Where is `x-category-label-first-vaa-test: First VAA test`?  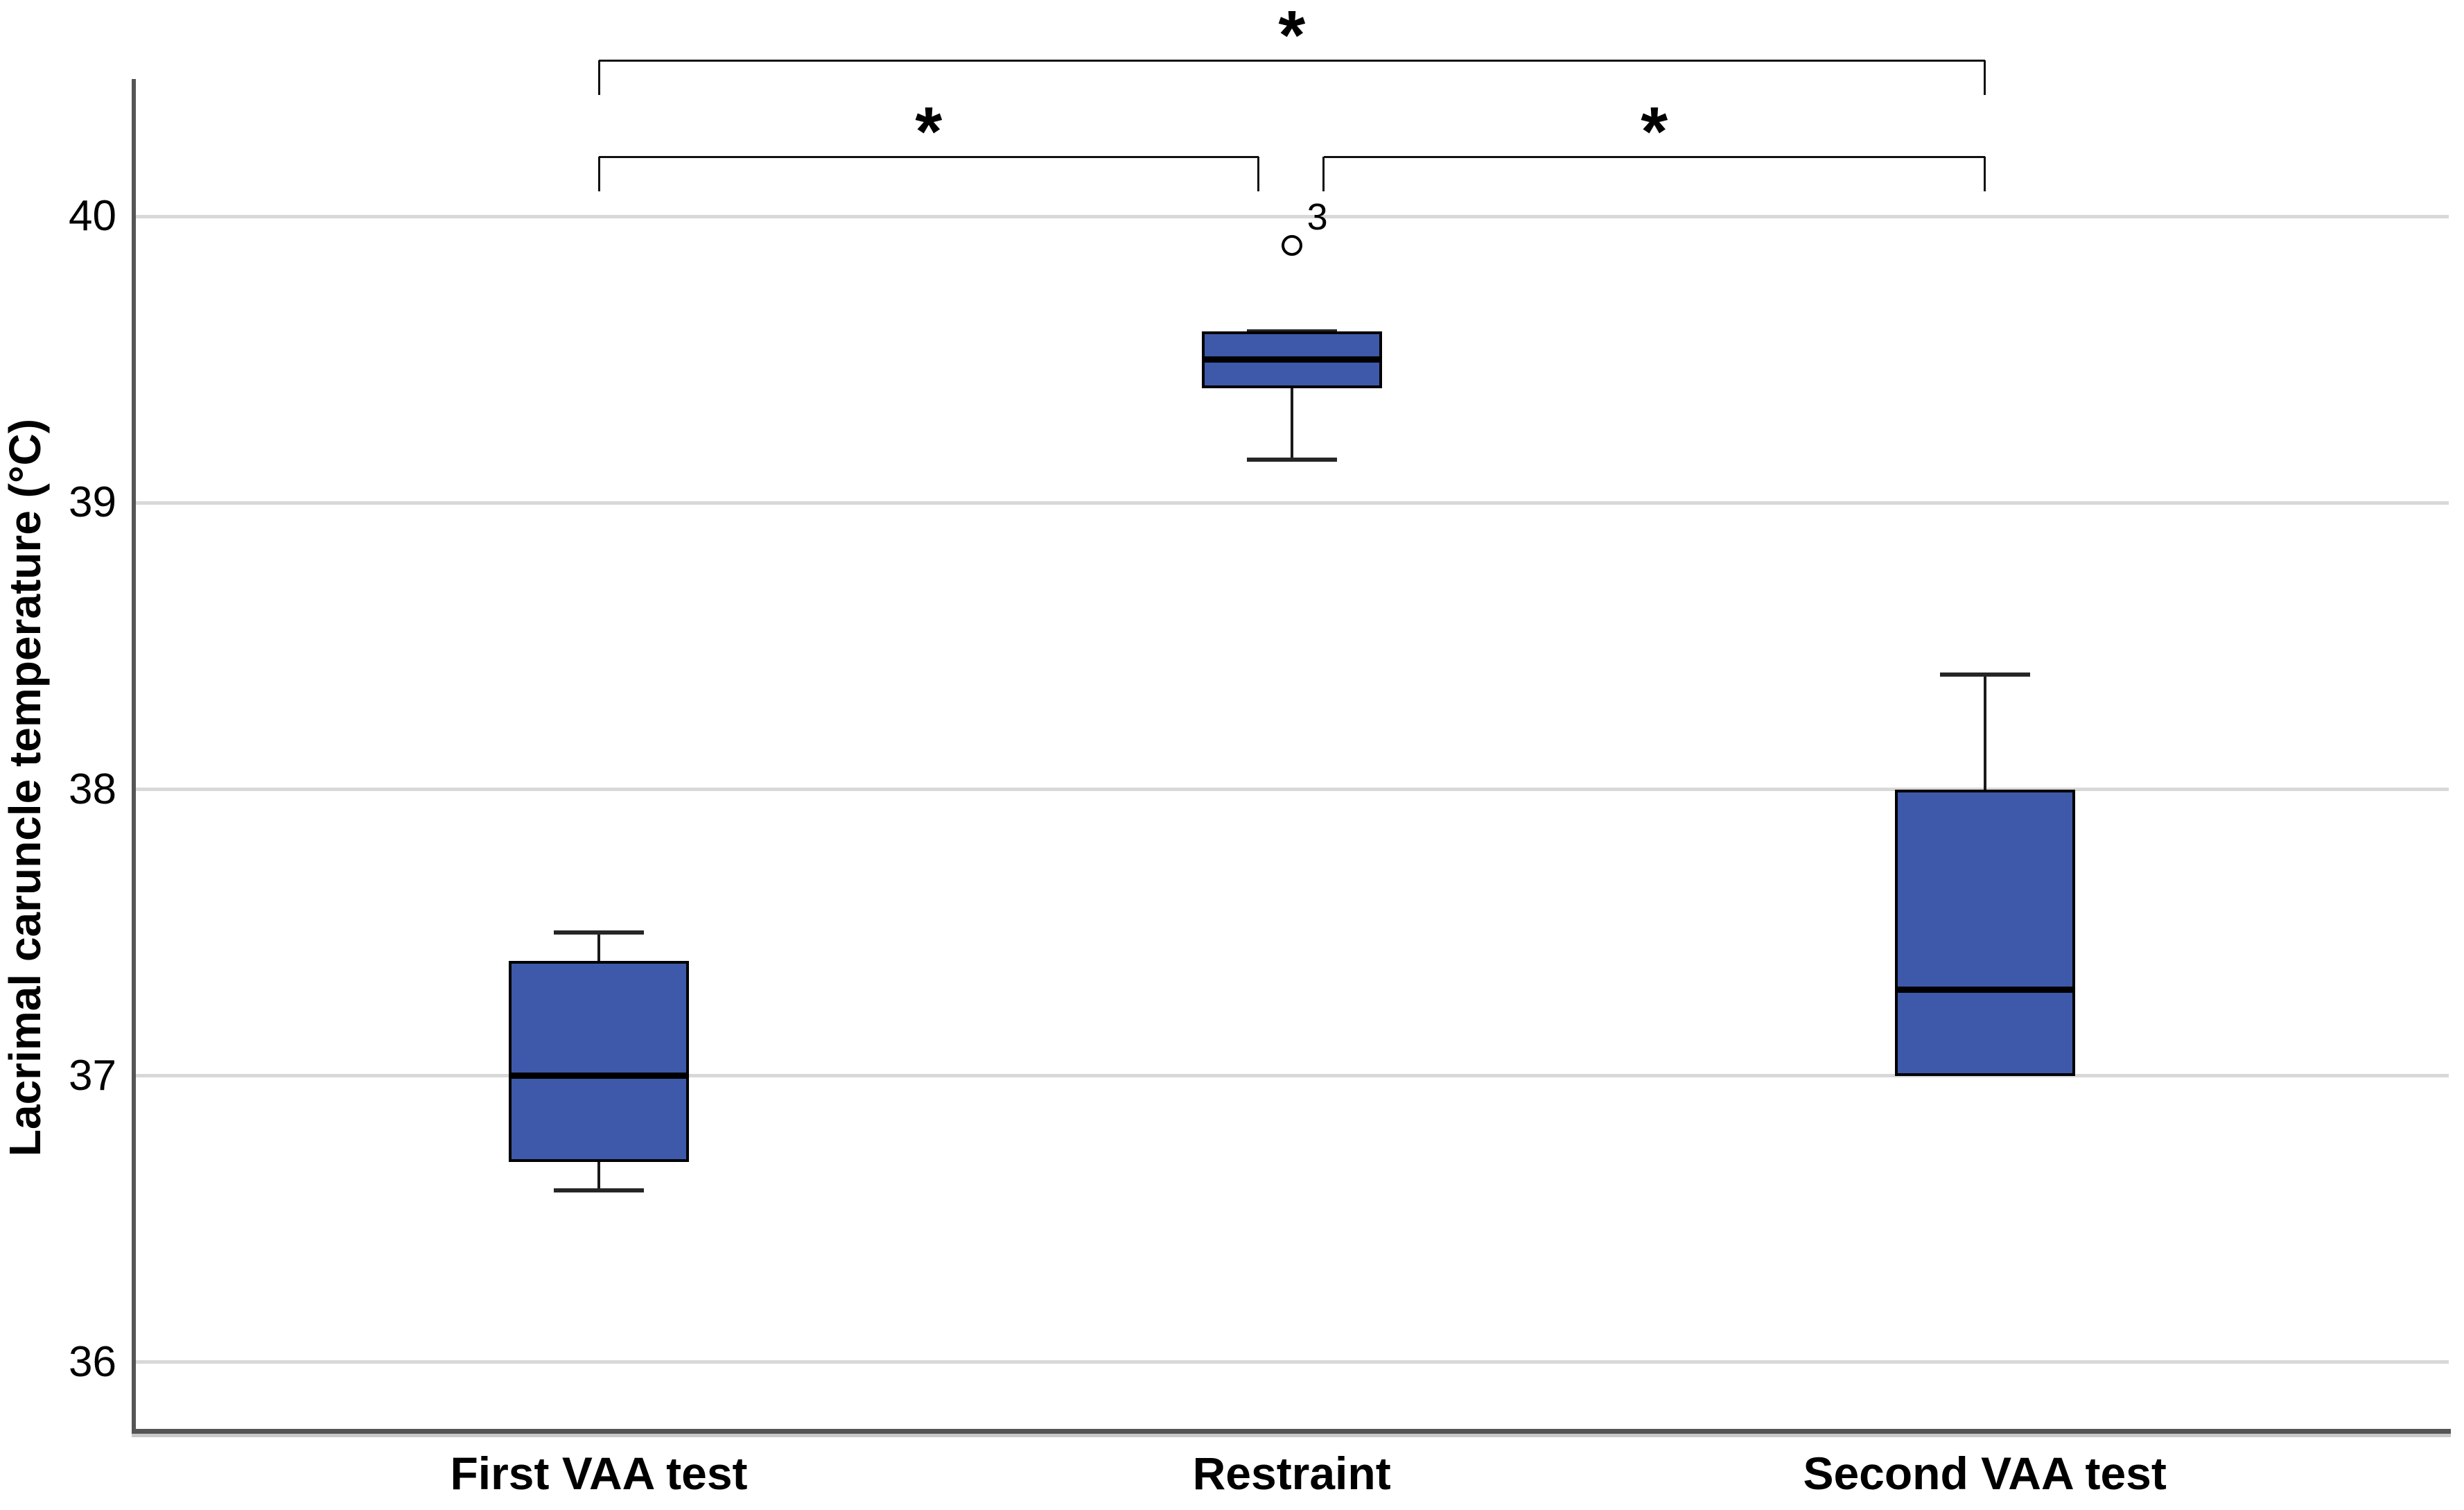
x-category-label-first-vaa-test: First VAA test is located at coordinates (599, 1473).